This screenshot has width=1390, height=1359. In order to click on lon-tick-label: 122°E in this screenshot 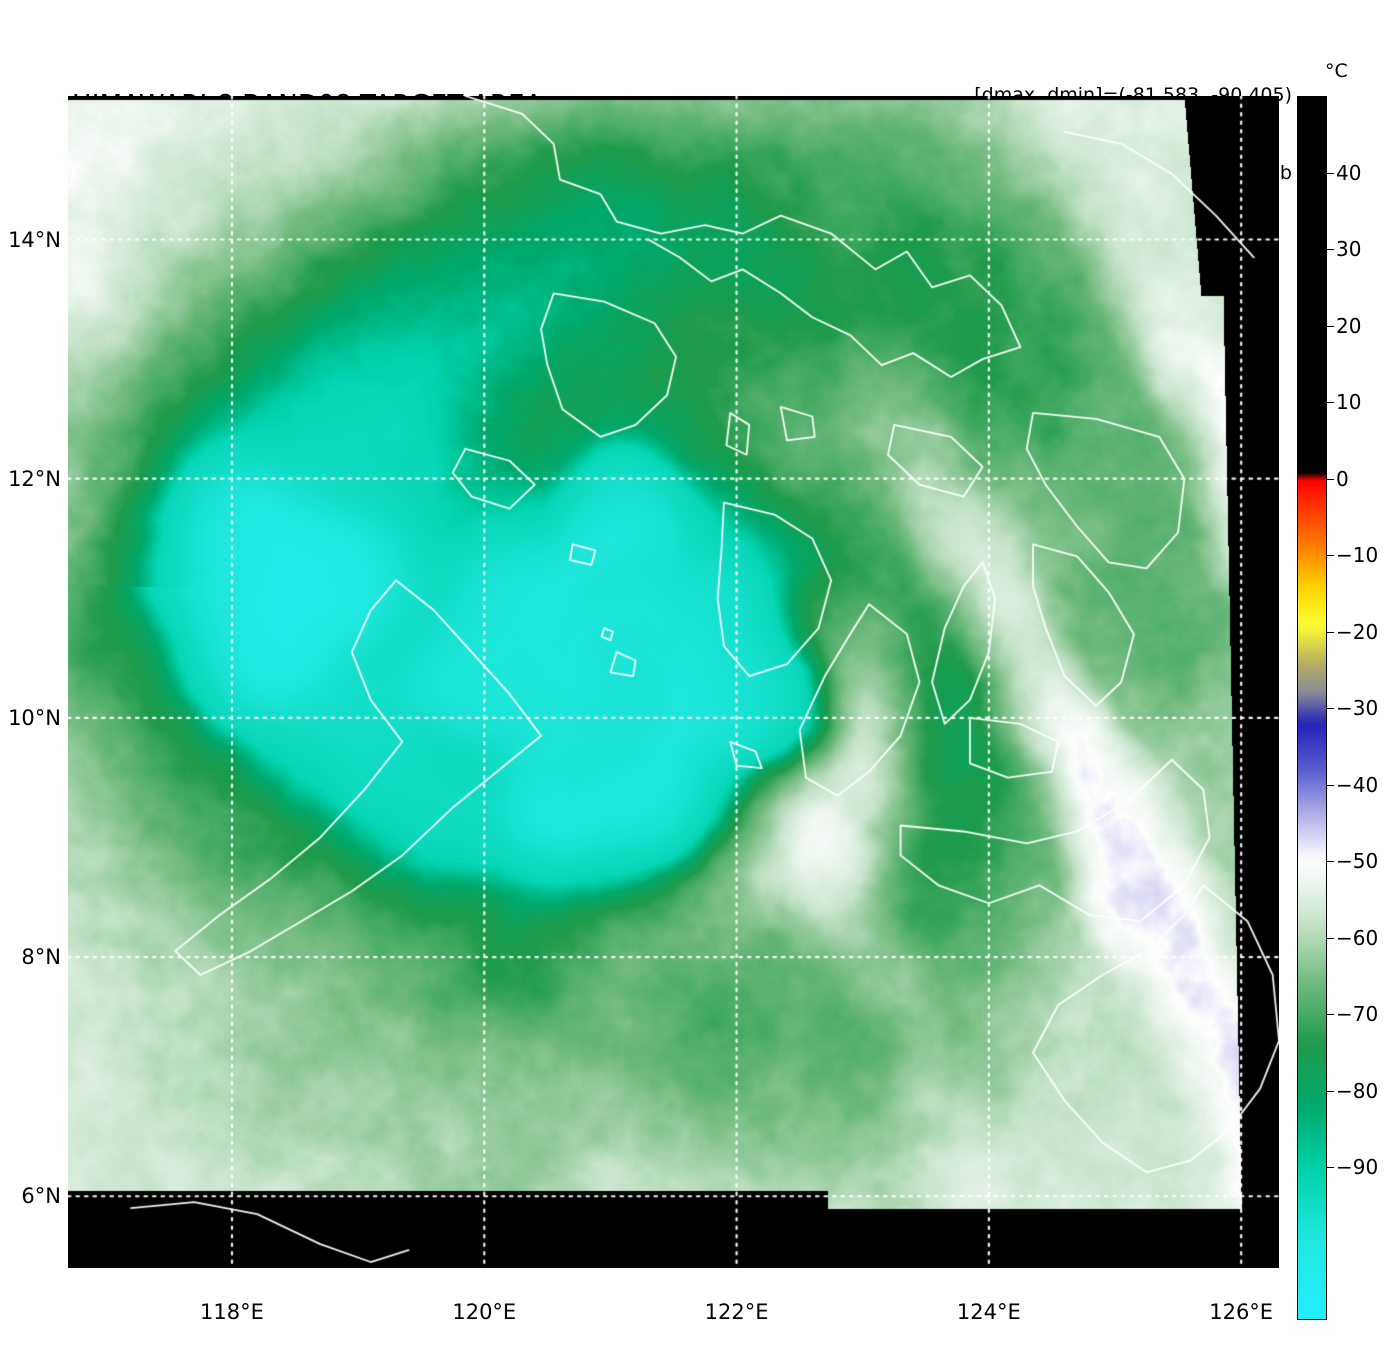, I will do `click(736, 1312)`.